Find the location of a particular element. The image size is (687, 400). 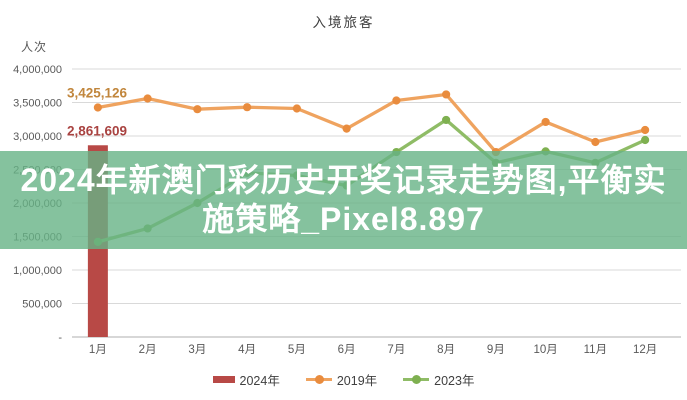

x-tick-label: 1月 is located at coordinates (98, 350).